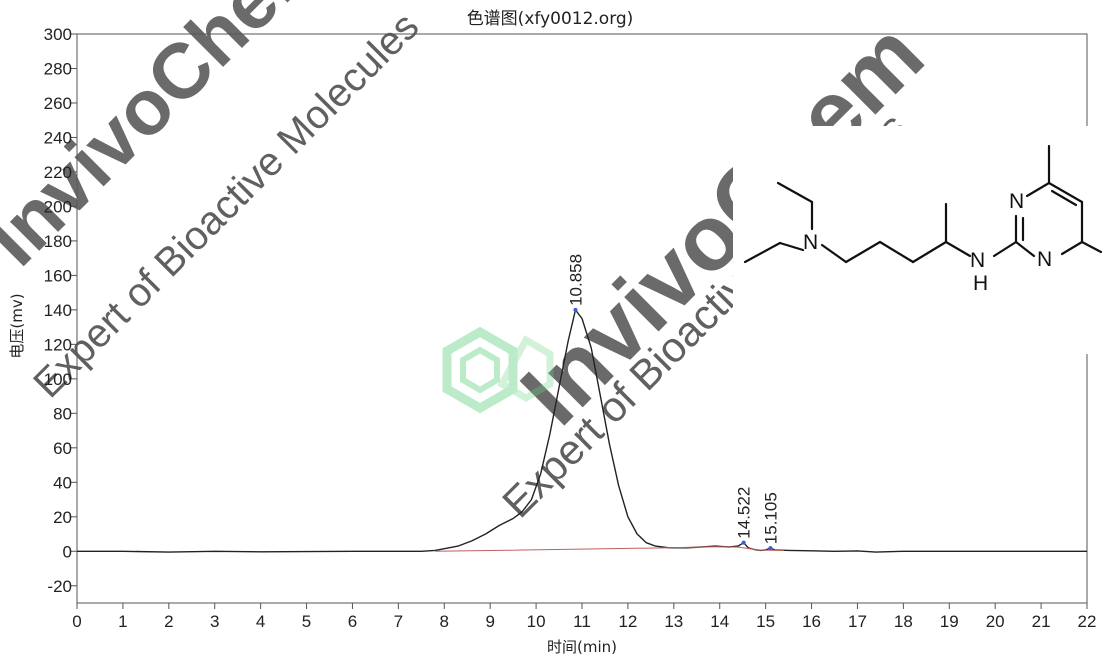 This screenshot has width=1104, height=661. I want to click on x-tick-label: 8, so click(444, 621).